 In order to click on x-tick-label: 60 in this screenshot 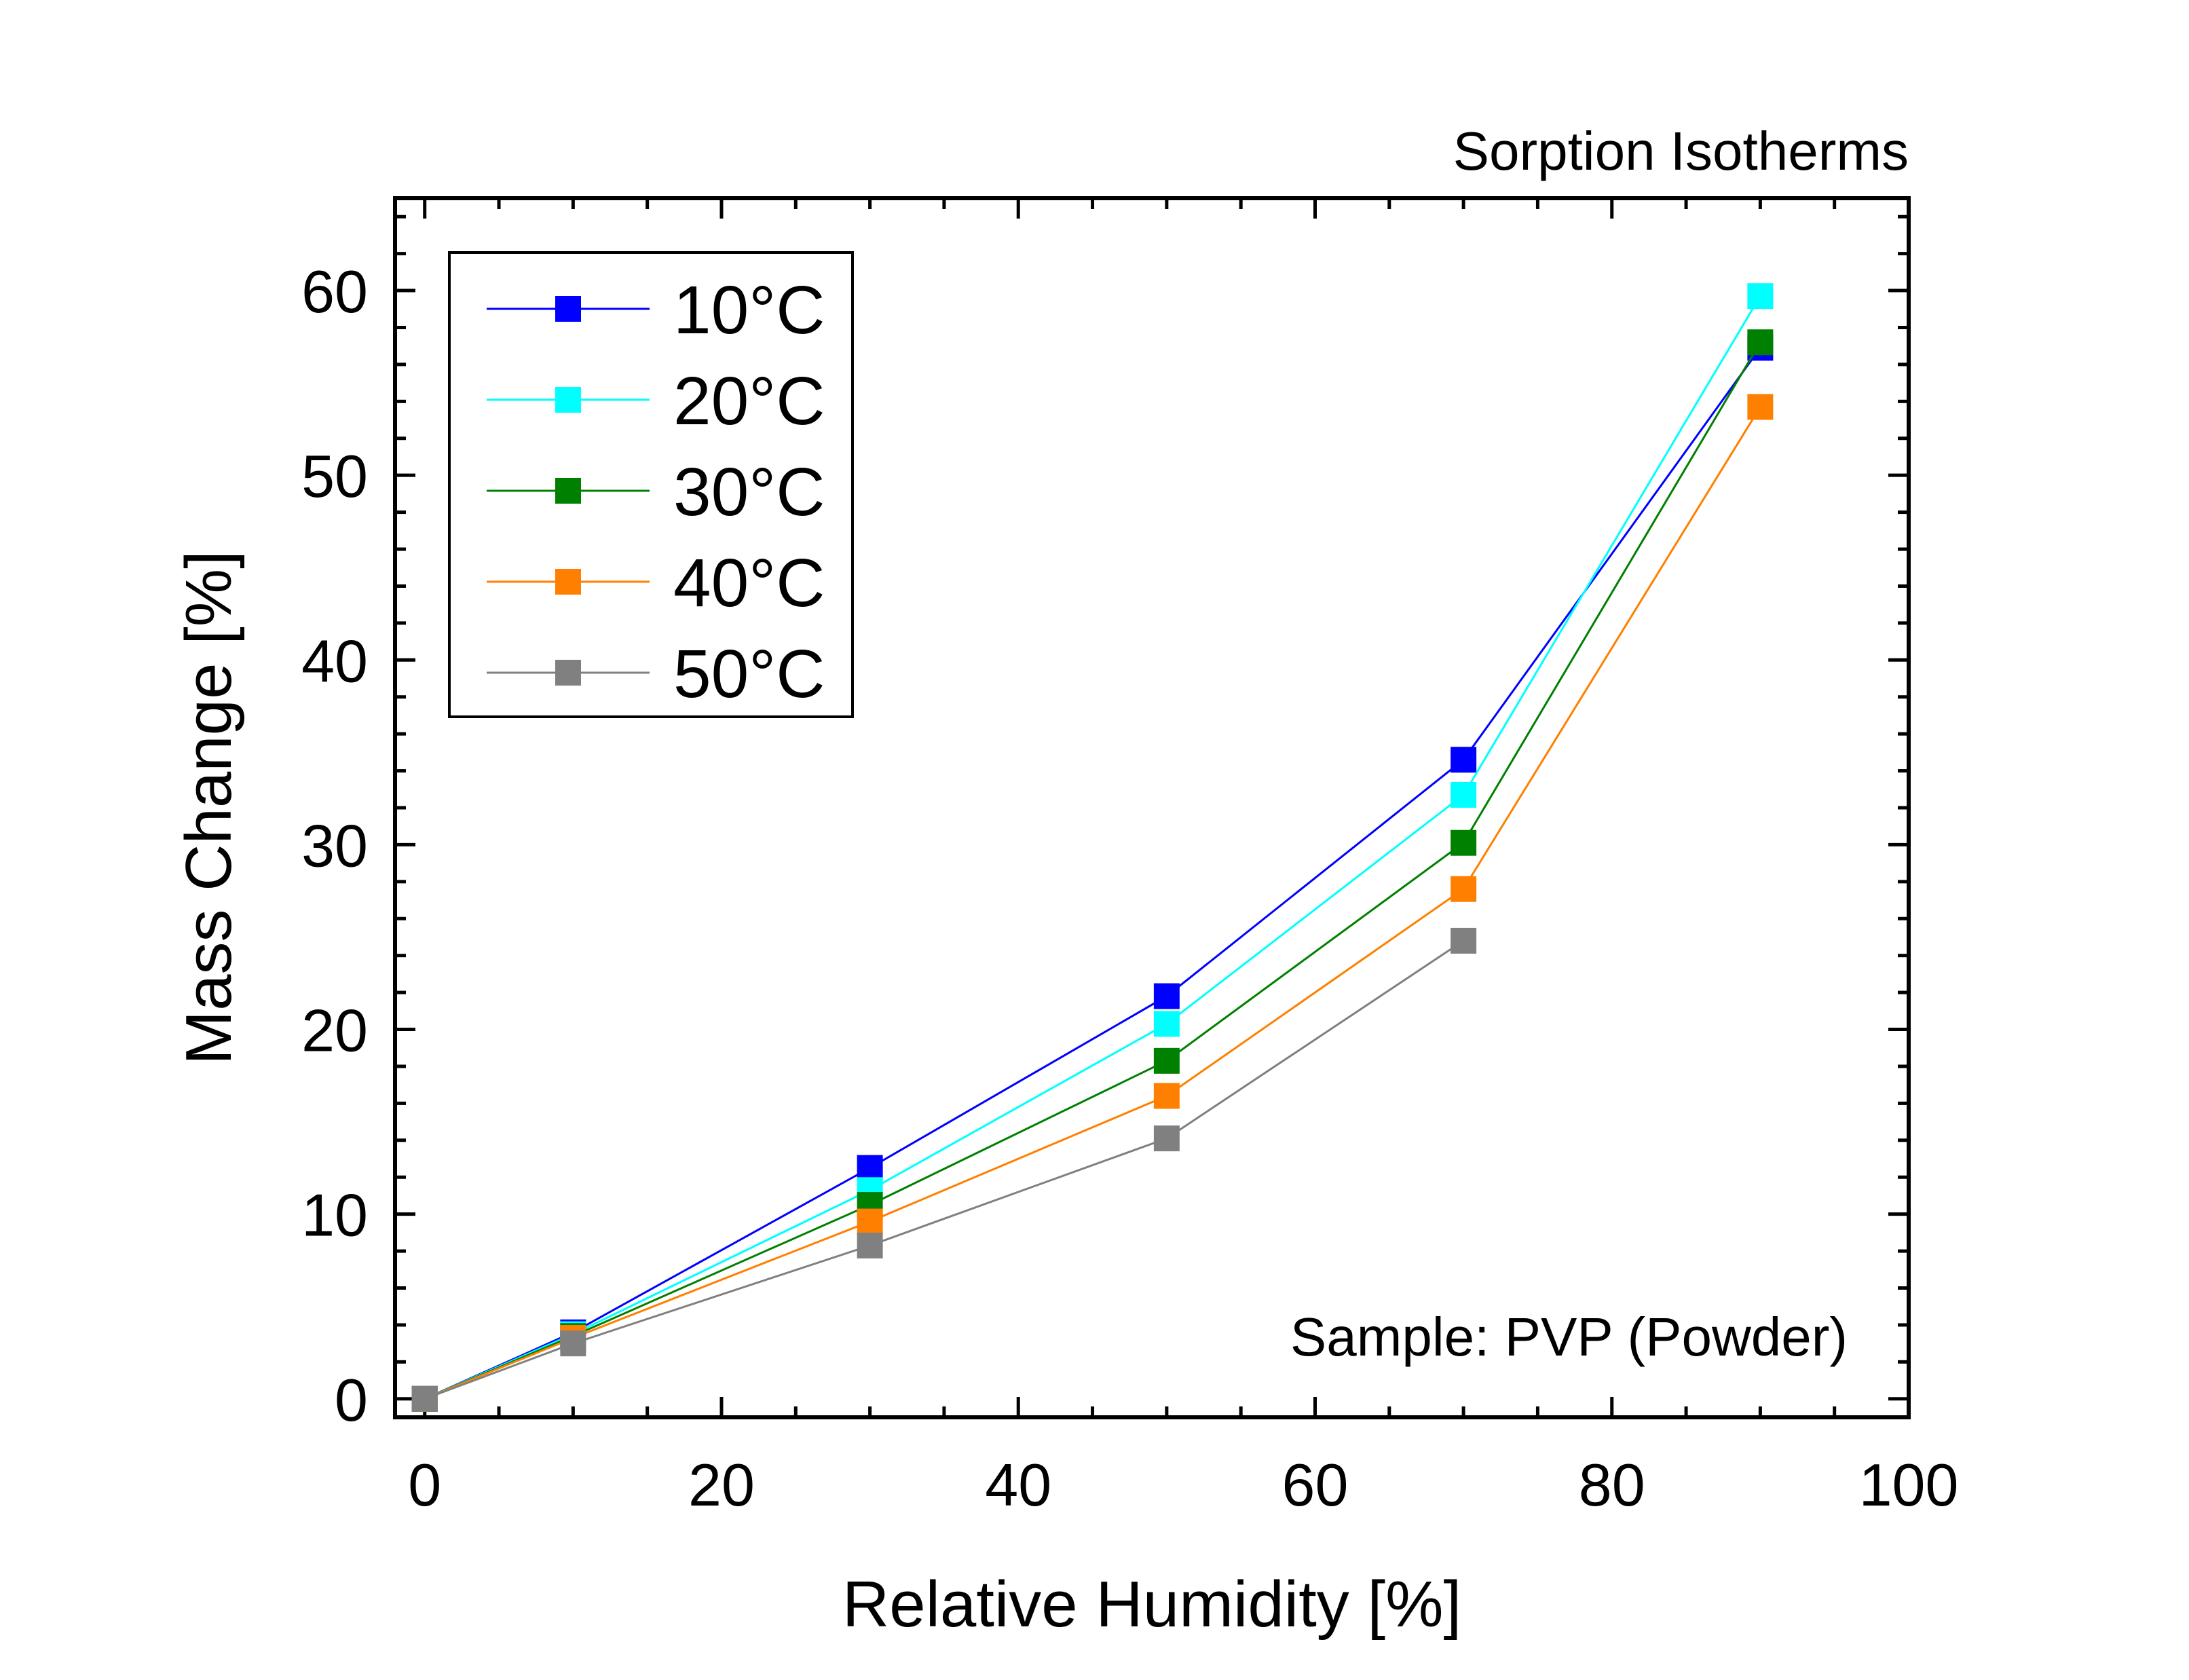, I will do `click(1315, 1485)`.